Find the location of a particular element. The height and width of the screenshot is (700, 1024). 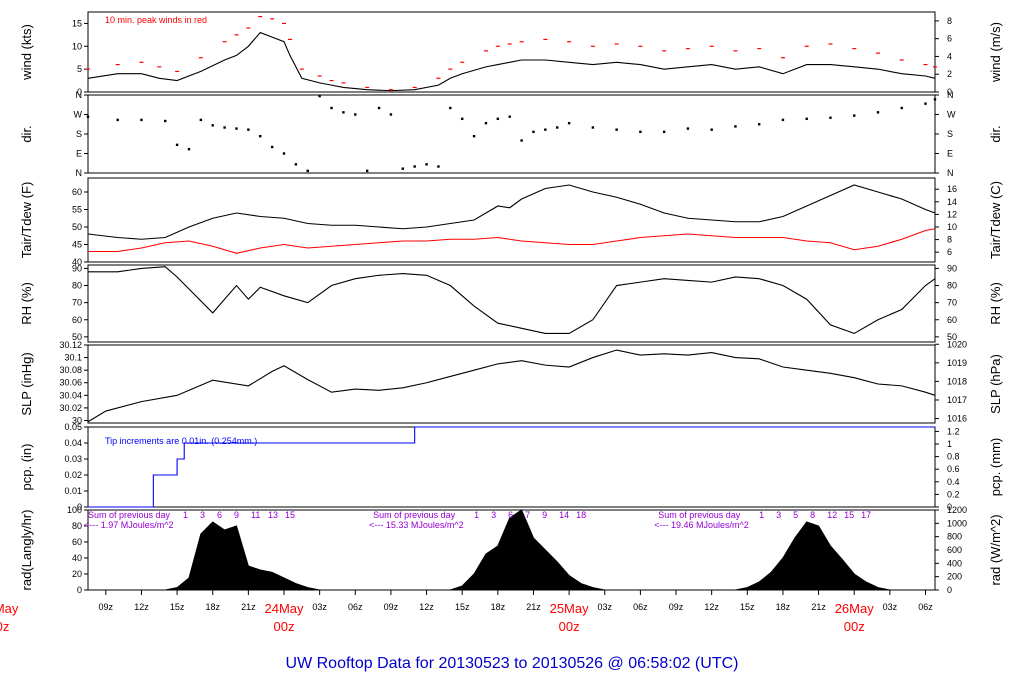

y-tick-label: 50 is located at coordinates (77, 227).